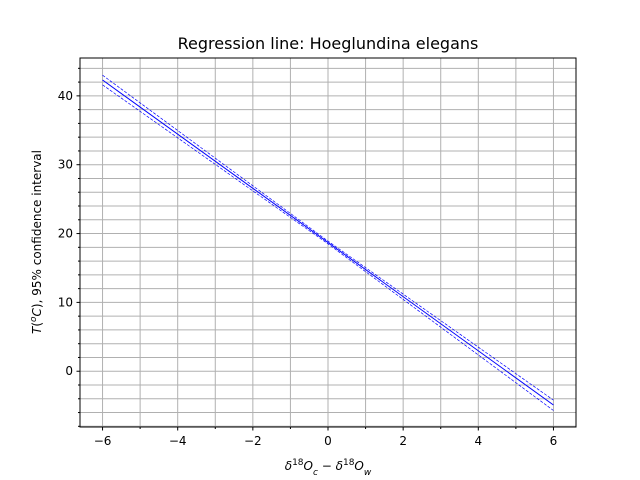 The height and width of the screenshot is (480, 640). What do you see at coordinates (65, 302) in the screenshot?
I see `y-tick-label: 10` at bounding box center [65, 302].